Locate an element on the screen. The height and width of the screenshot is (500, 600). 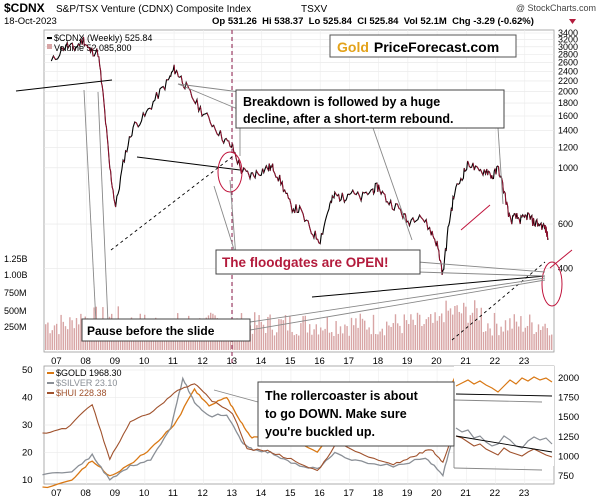
inset-silver-trend is located at coordinates (504, 444).